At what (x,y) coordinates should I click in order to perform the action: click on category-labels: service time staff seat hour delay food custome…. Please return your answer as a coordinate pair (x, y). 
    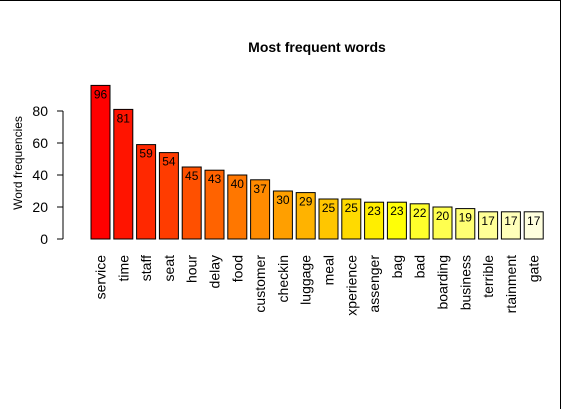
    Looking at the image, I should click on (317, 285).